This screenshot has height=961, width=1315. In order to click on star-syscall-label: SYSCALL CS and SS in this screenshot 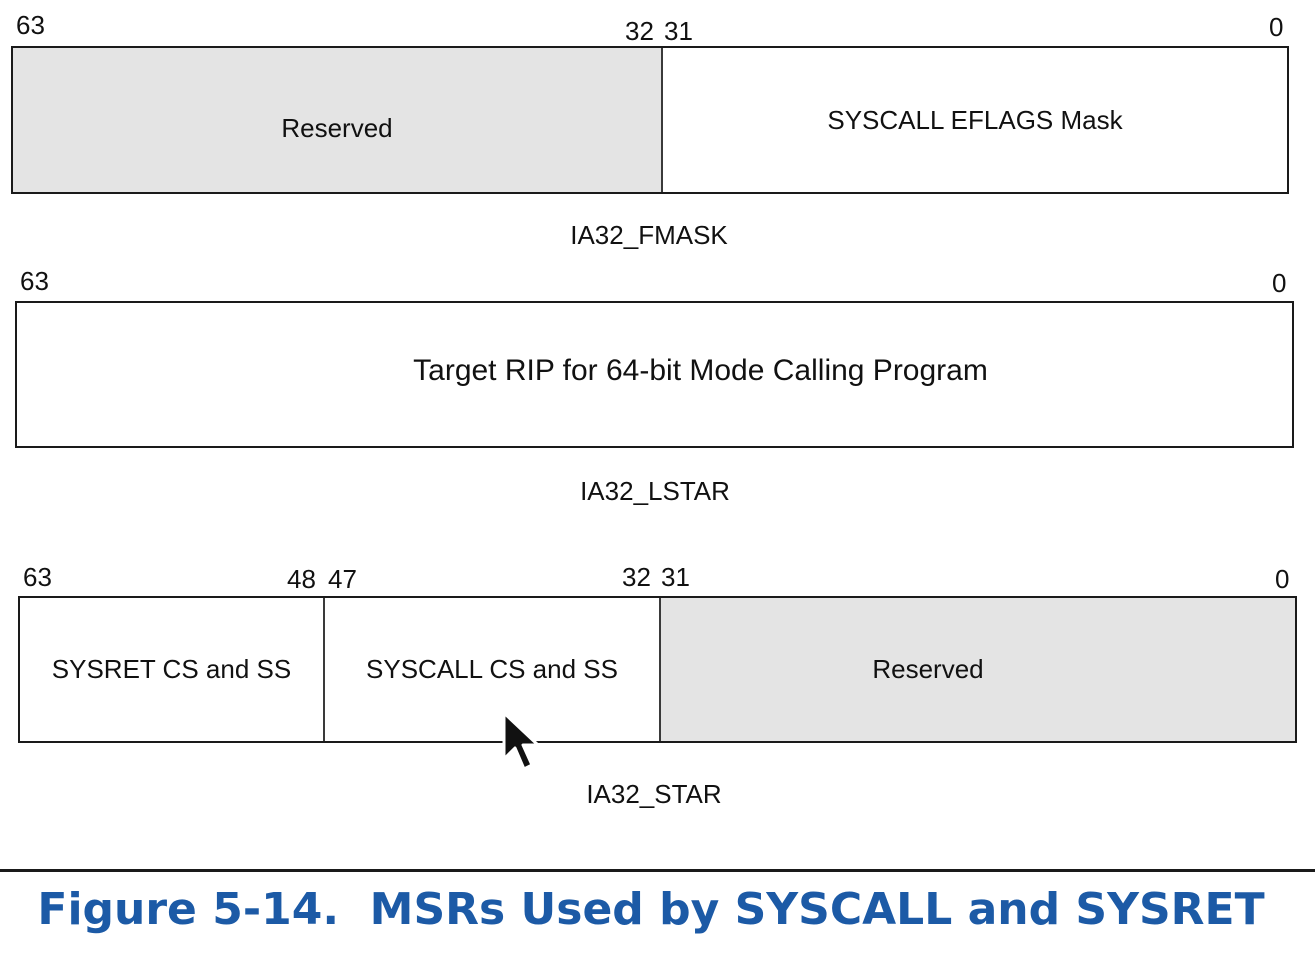, I will do `click(492, 669)`.